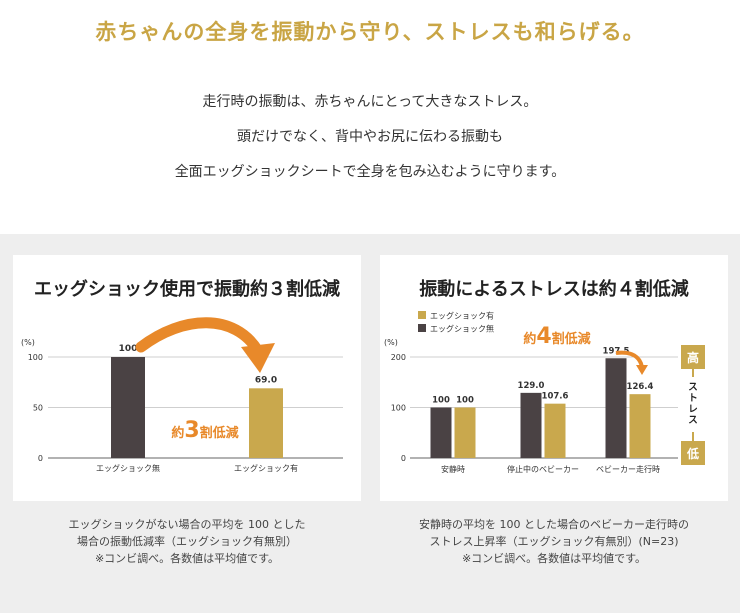  I want to click on reduction-callout: 約4割低減, so click(556, 336).